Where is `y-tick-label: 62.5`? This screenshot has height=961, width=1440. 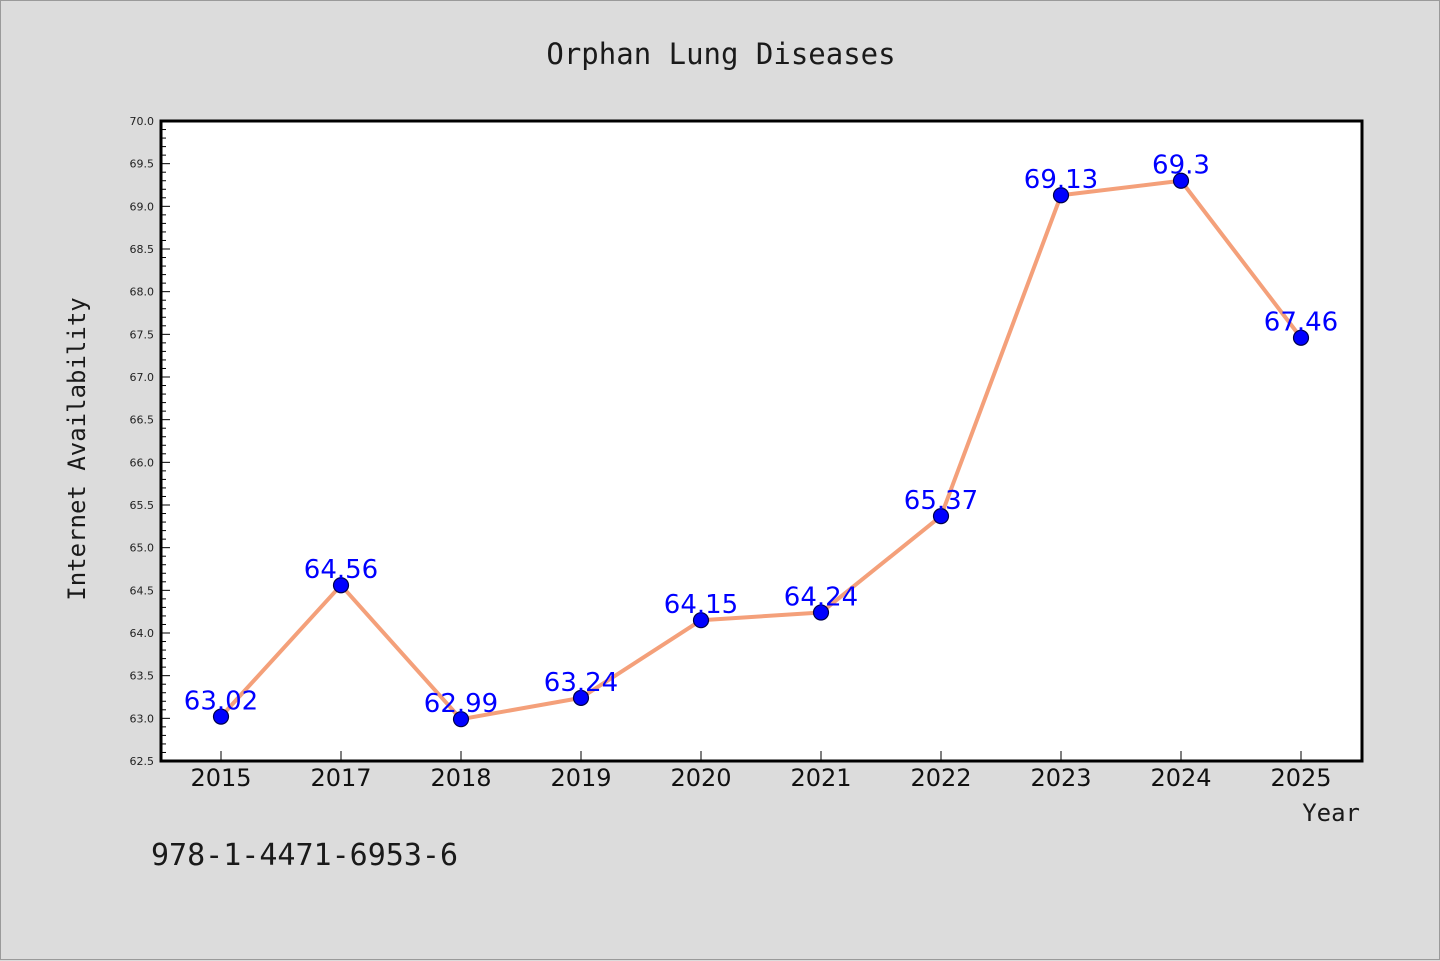 y-tick-label: 62.5 is located at coordinates (142, 761).